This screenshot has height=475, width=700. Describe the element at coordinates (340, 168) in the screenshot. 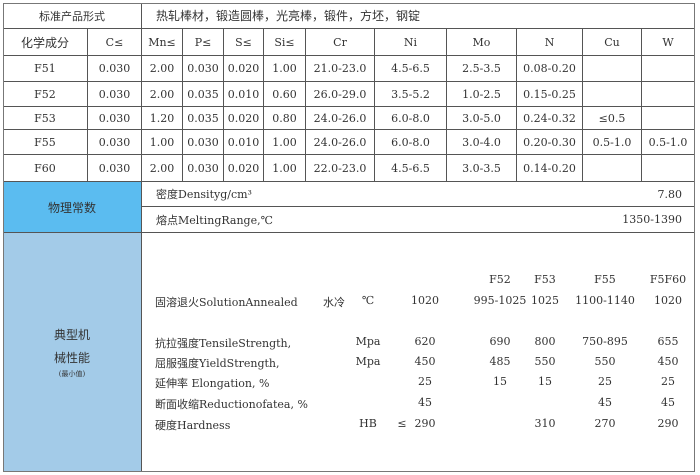

I see `value-cell: 22.0-23.0` at that location.